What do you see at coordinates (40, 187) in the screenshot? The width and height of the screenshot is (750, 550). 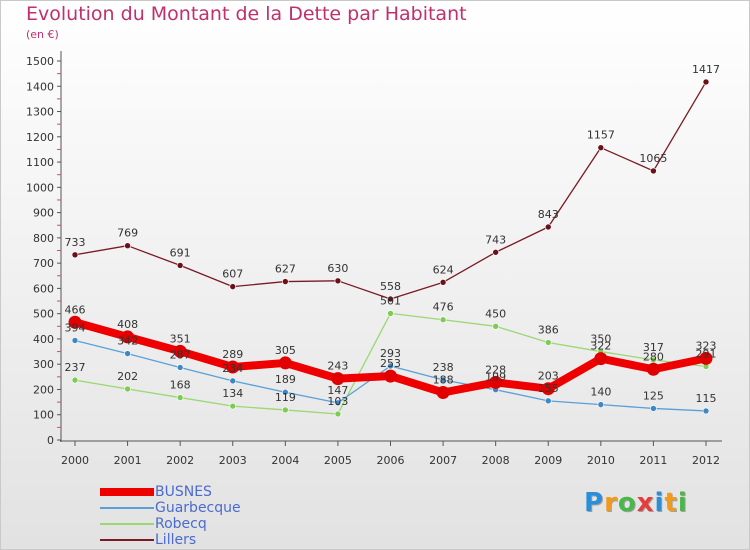 I see `y-tick-label: 1000` at bounding box center [40, 187].